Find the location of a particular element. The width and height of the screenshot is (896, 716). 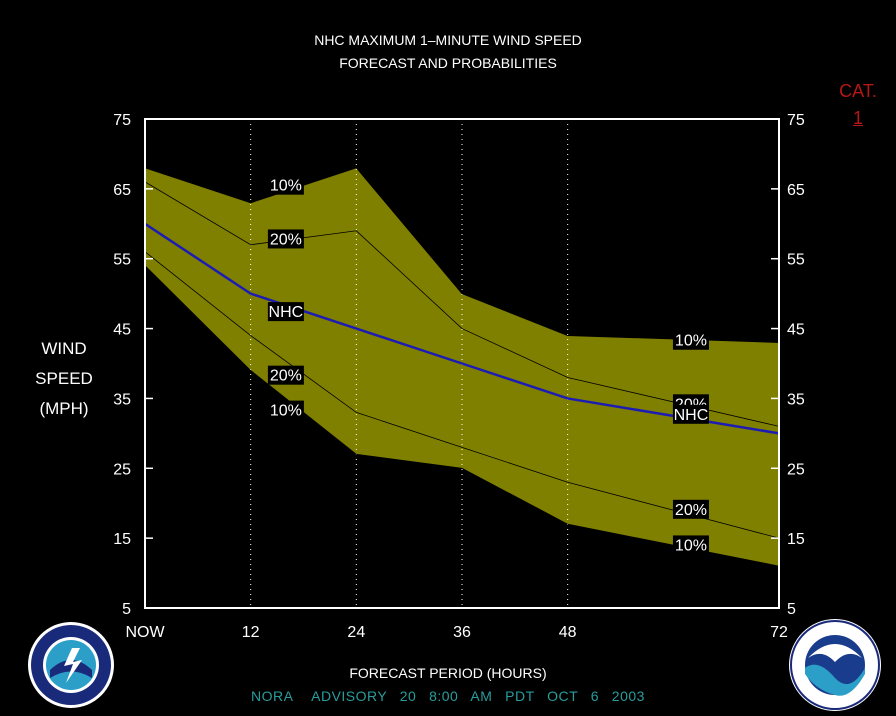

y-tick-label-right: 15 is located at coordinates (796, 539).